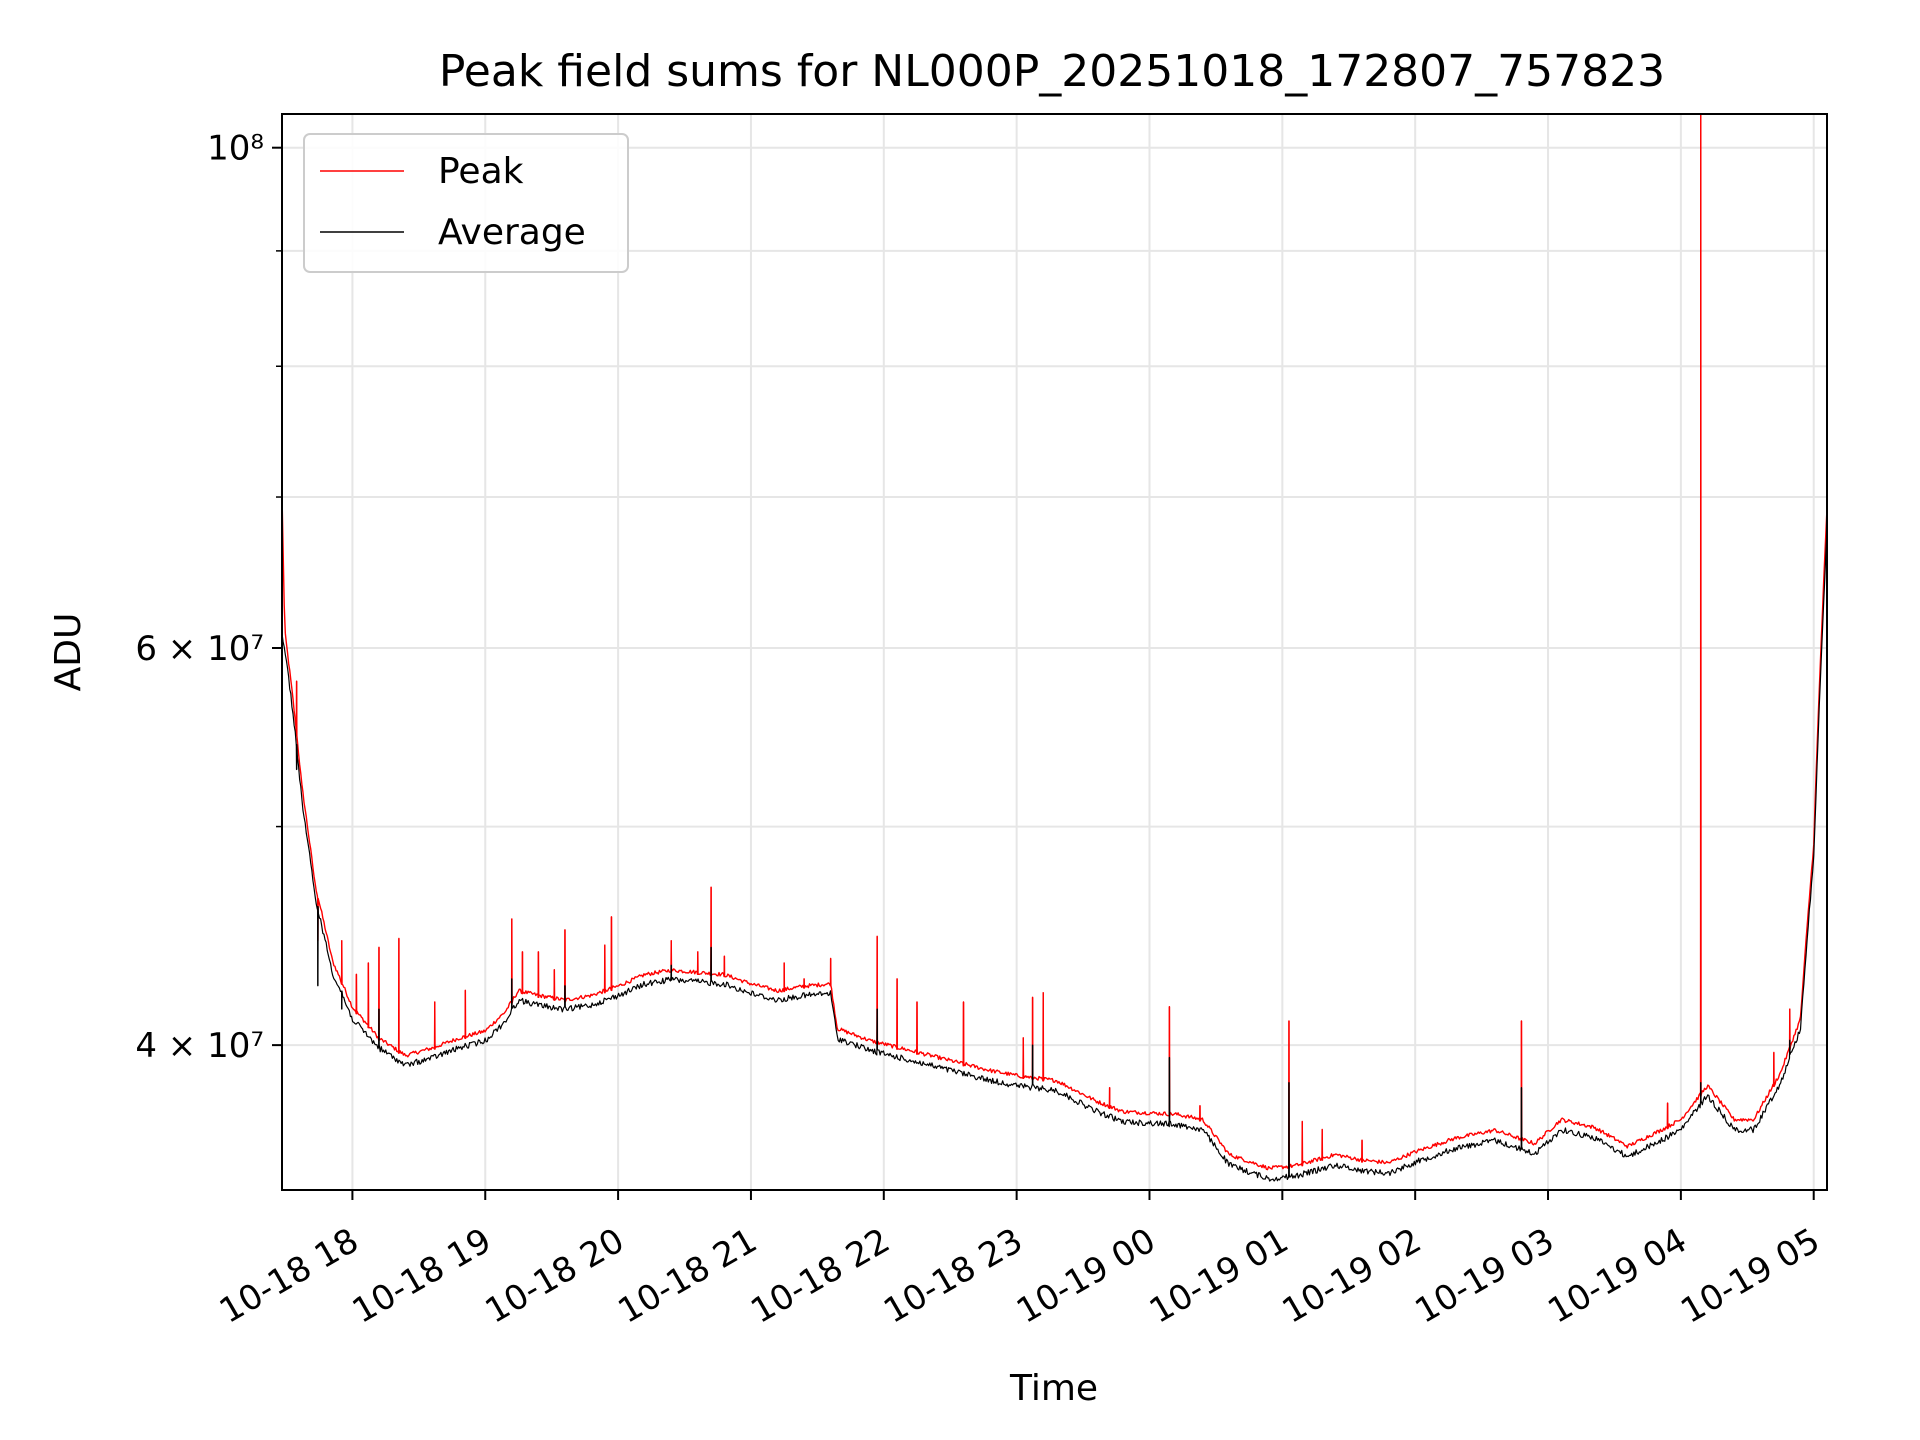  Describe the element at coordinates (199, 649) in the screenshot. I see `y-tick-label: 6 × 10⁷` at that location.